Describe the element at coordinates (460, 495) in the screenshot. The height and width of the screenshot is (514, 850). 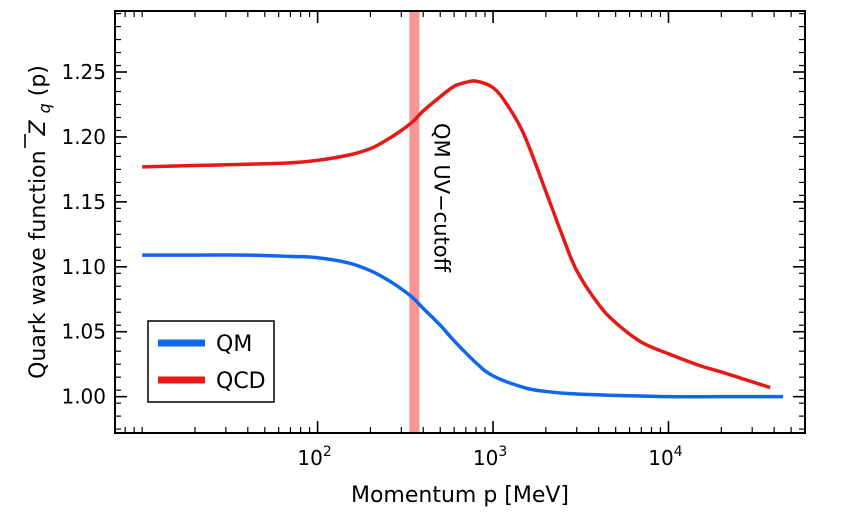
I see `x-axis-label: Momentum p [MeV]` at that location.